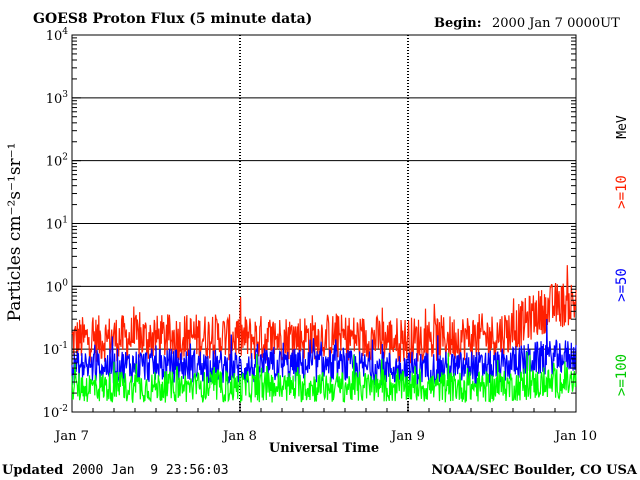 The image size is (640, 480). I want to click on y-tick-label: 10⁻¹, so click(55, 349).